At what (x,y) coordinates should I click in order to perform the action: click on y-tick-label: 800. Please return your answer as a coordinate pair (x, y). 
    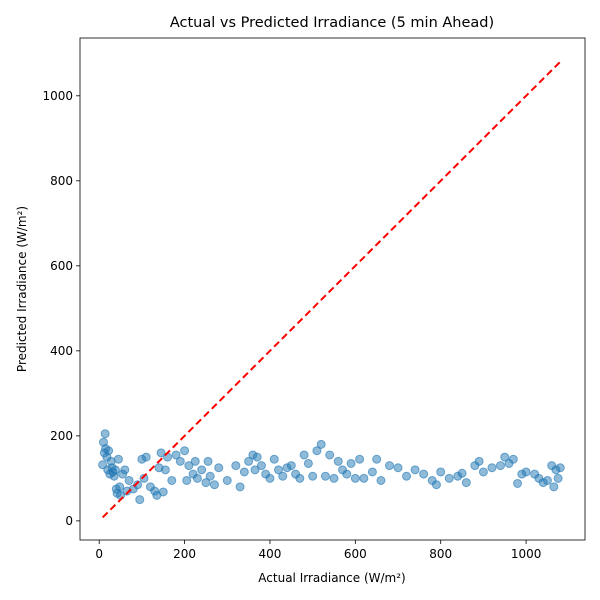
    Looking at the image, I should click on (61, 181).